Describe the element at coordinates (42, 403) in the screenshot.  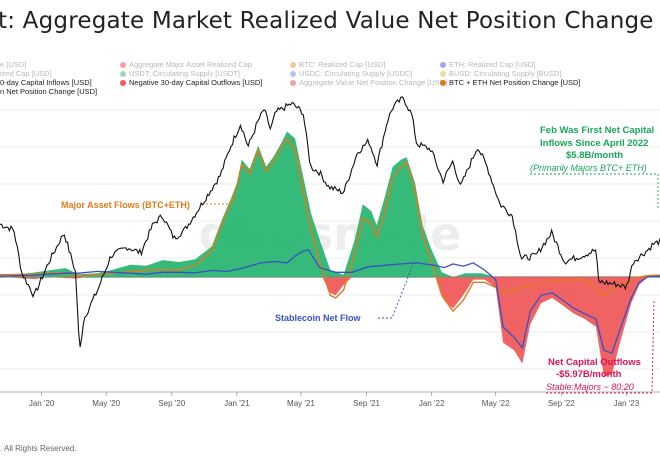
I see `x-tick-label: Jan '20` at that location.